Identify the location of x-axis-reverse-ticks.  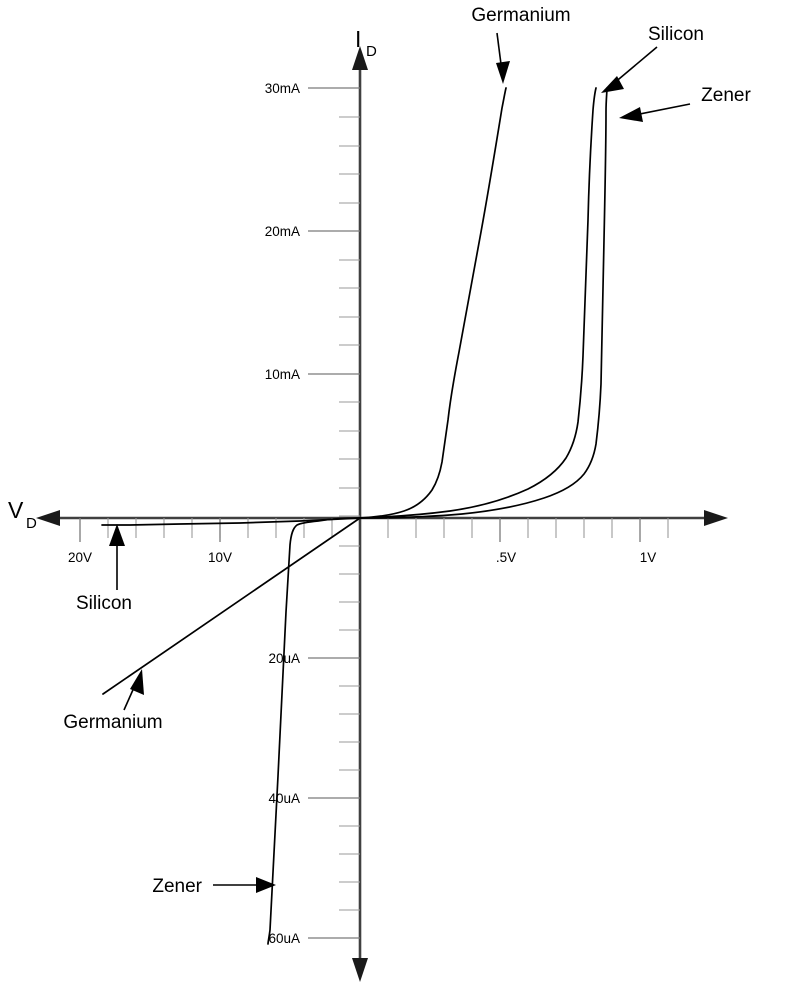
(206, 530).